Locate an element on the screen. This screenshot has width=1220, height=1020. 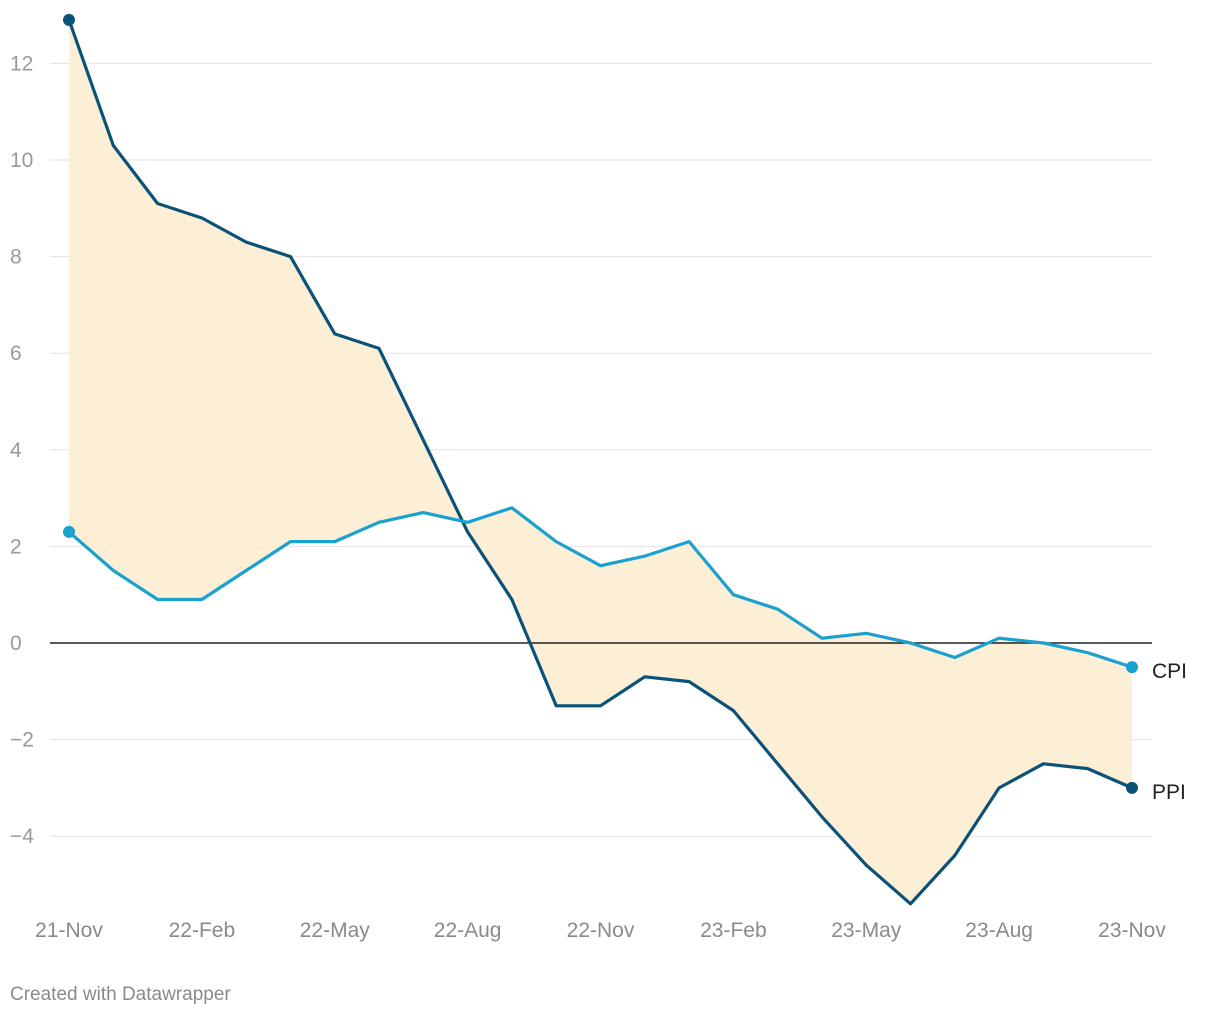
x-tick-label: 22-May is located at coordinates (335, 930).